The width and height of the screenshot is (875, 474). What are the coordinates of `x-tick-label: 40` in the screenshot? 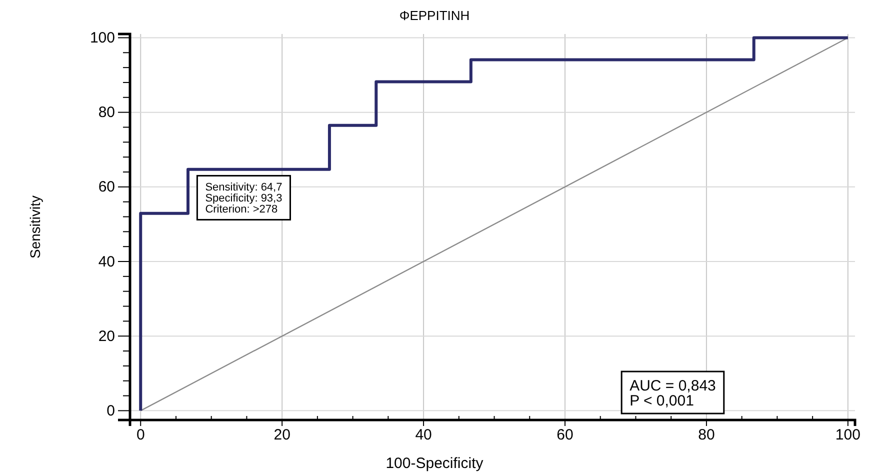 It's located at (423, 435).